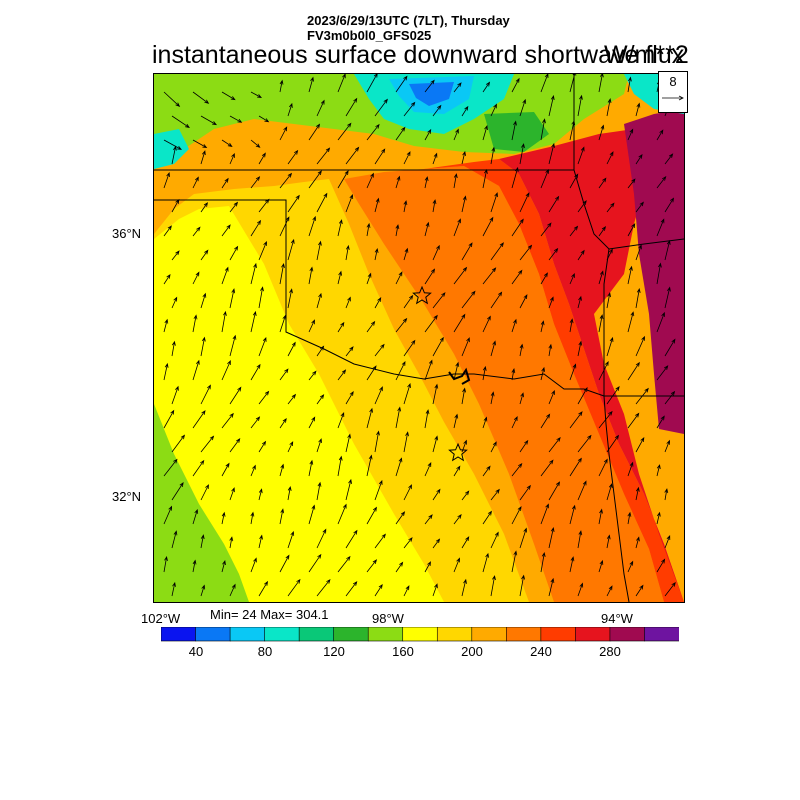 This screenshot has width=800, height=800. Describe the element at coordinates (673, 92) in the screenshot. I see `reference-vector-box: 8` at that location.